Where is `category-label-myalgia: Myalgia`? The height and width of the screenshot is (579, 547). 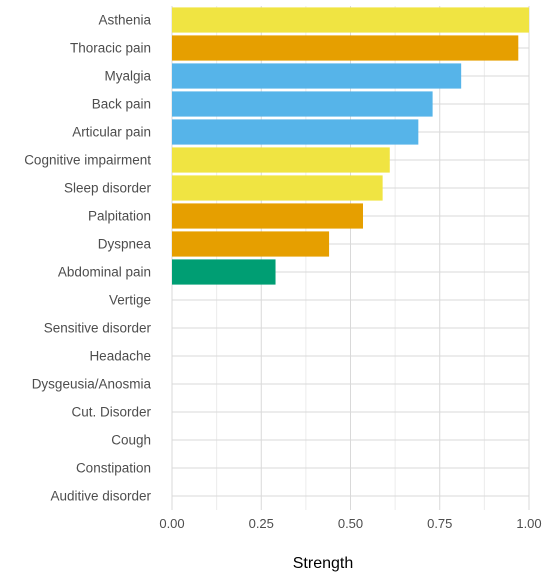 category-label-myalgia: Myalgia is located at coordinates (127, 76).